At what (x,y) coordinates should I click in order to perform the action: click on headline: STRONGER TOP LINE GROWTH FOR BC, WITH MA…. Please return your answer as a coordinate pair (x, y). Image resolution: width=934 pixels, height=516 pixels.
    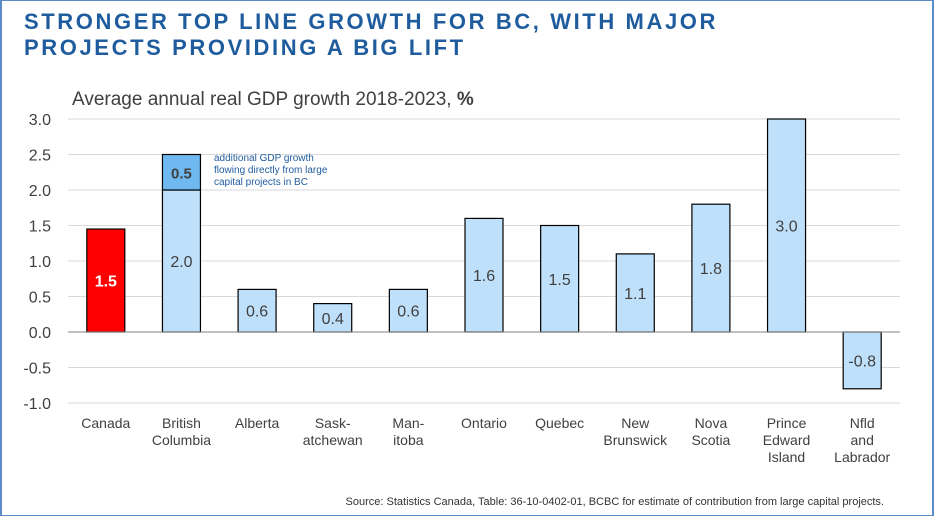
    Looking at the image, I should click on (404, 35).